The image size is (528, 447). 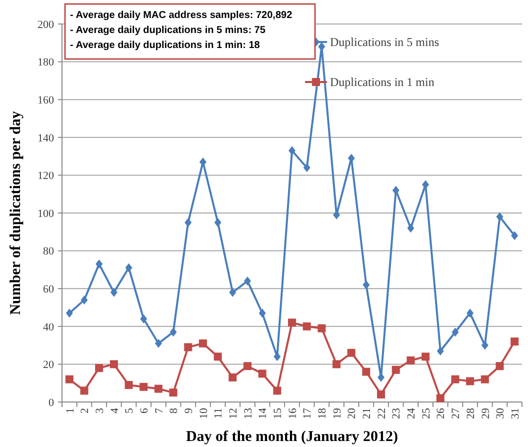 I want to click on x-tick-label: 29, so click(x=486, y=413).